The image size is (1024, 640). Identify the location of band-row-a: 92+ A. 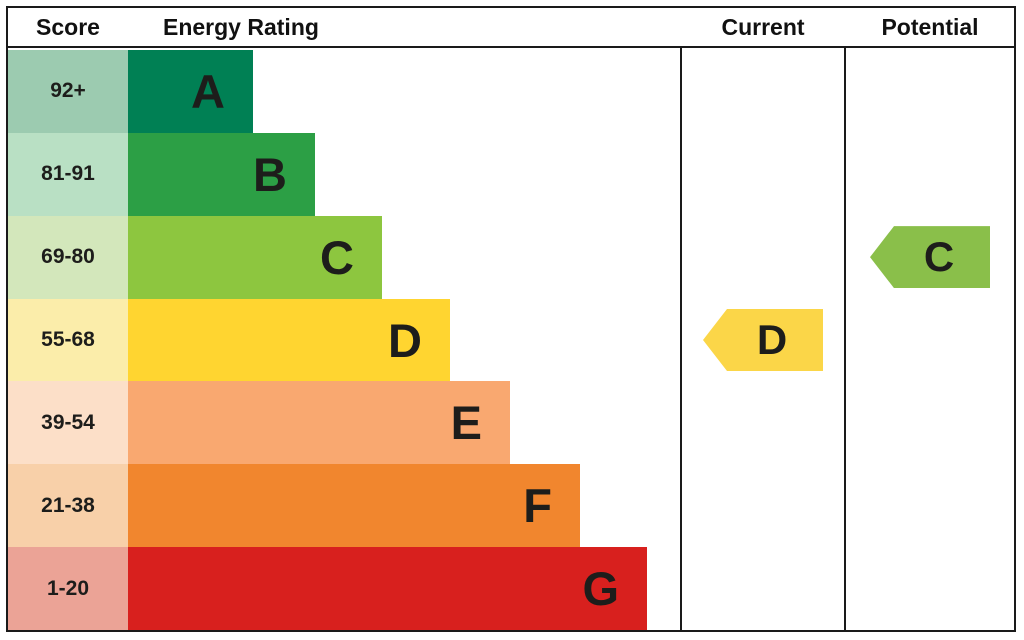
(344, 91).